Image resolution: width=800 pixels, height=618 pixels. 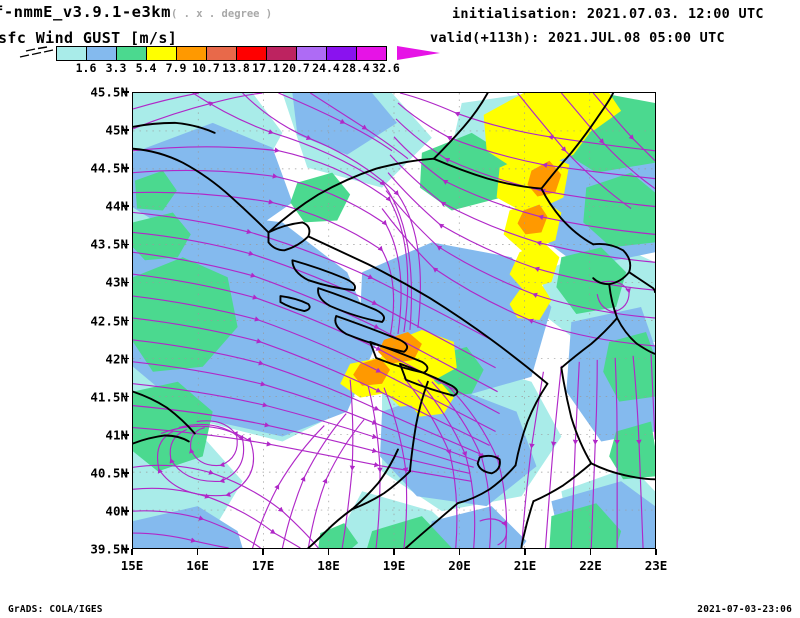 What do you see at coordinates (525, 565) in the screenshot?
I see `x-axis-label-21E: 21E` at bounding box center [525, 565].